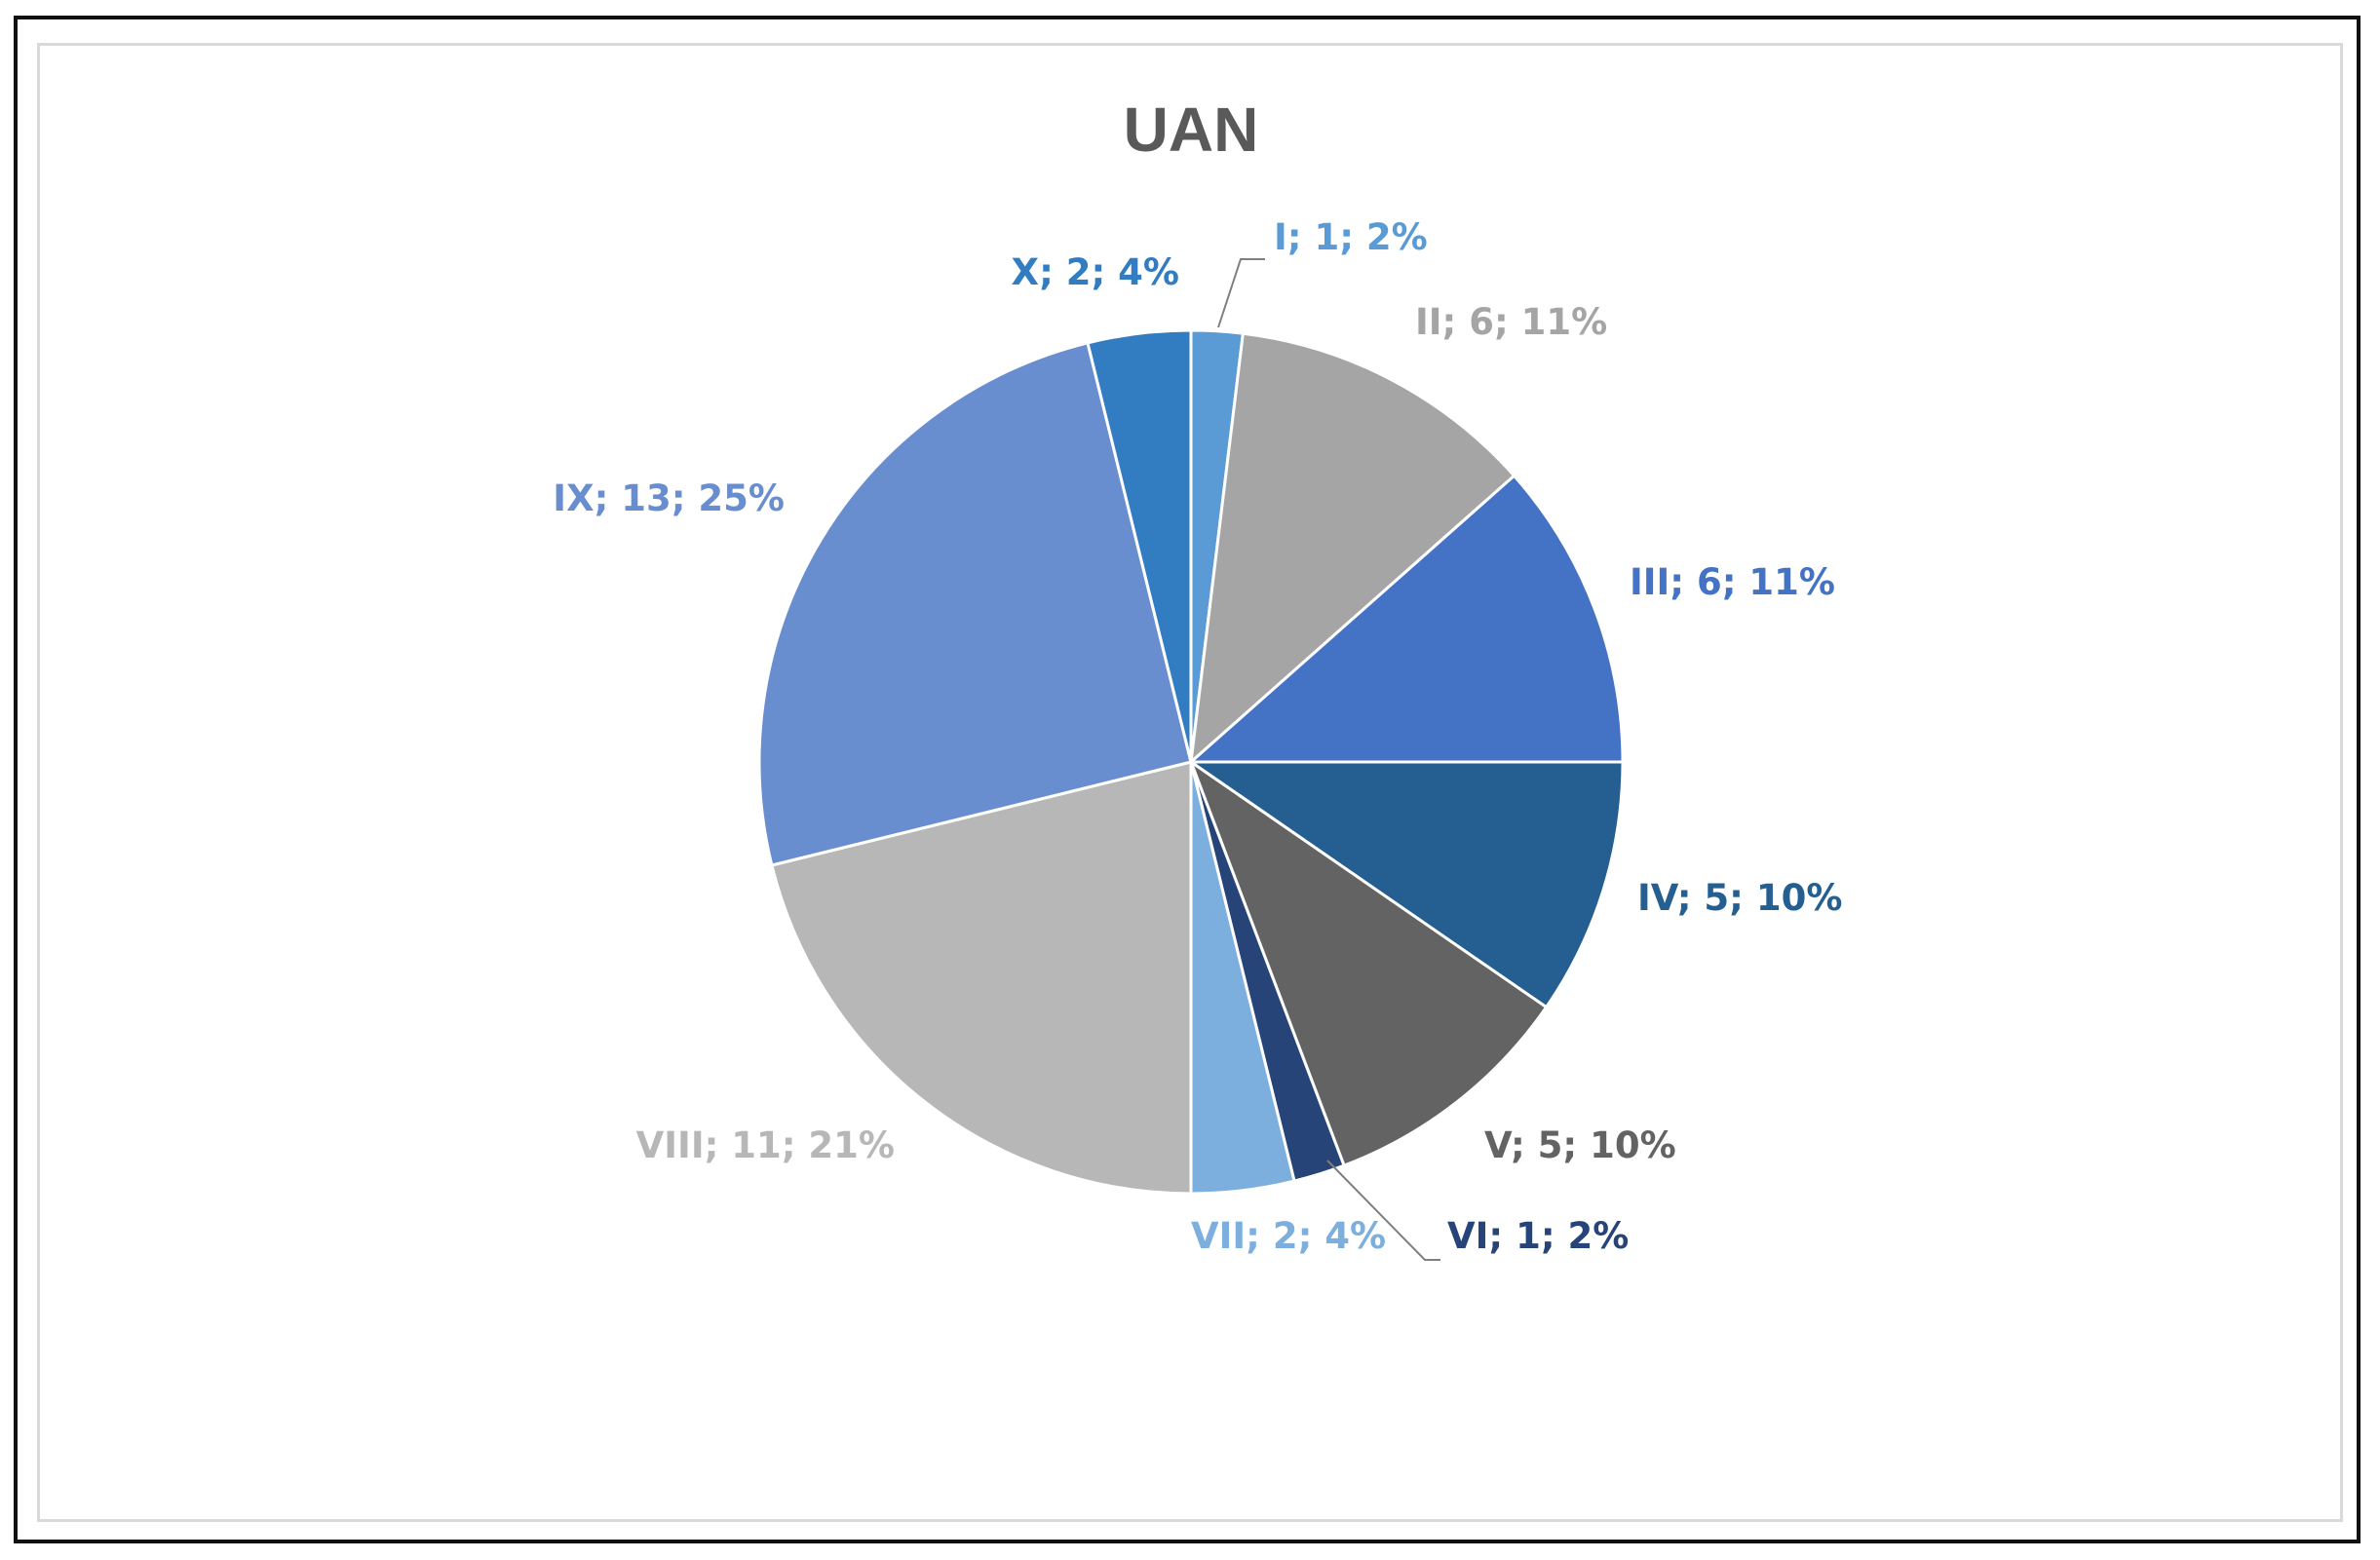 This screenshot has height=1560, width=2380. I want to click on pie-slice-viii, so click(981, 978).